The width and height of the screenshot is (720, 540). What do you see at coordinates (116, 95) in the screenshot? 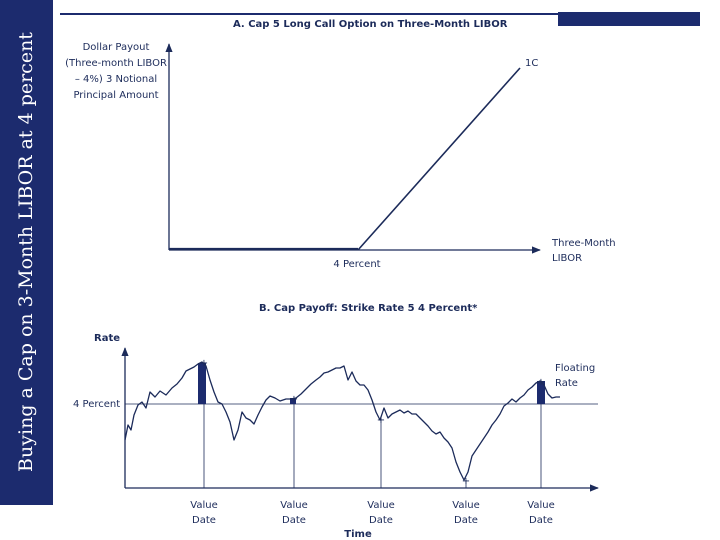
I see `panel-a-y-axis-label-line: Principal Amount` at bounding box center [116, 95].